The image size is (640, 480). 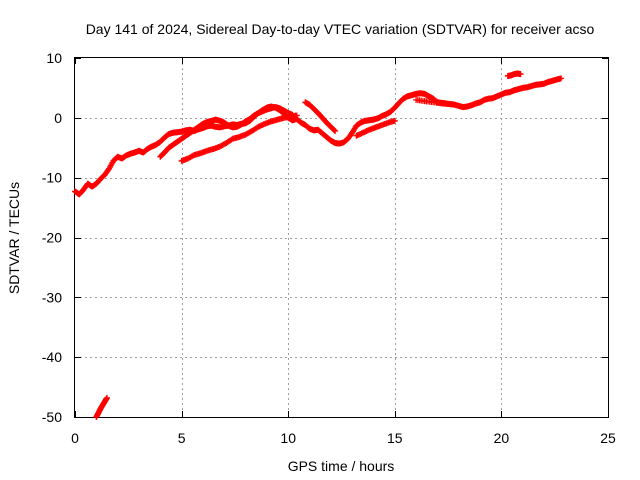 I want to click on x-tick-label: 15, so click(x=395, y=438).